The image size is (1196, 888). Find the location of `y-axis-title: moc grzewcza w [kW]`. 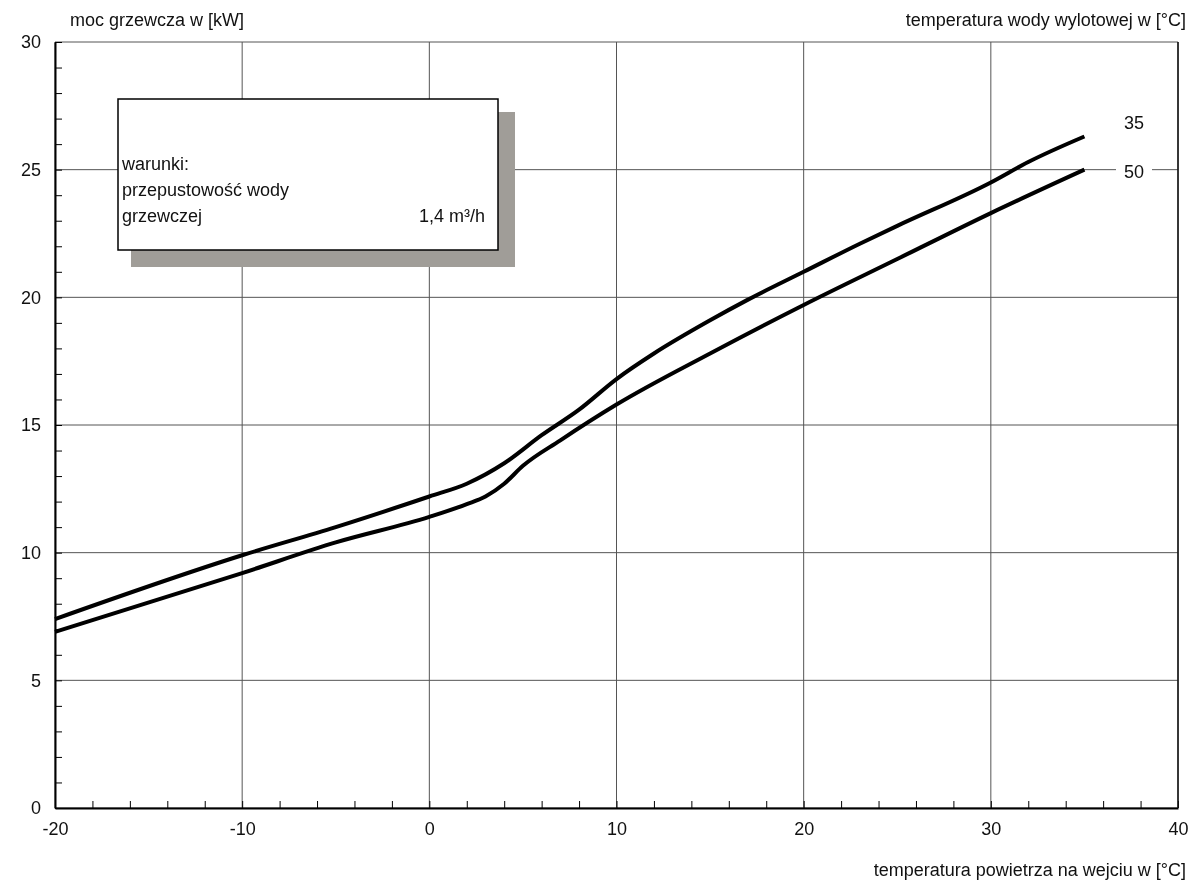

y-axis-title: moc grzewcza w [kW] is located at coordinates (157, 20).